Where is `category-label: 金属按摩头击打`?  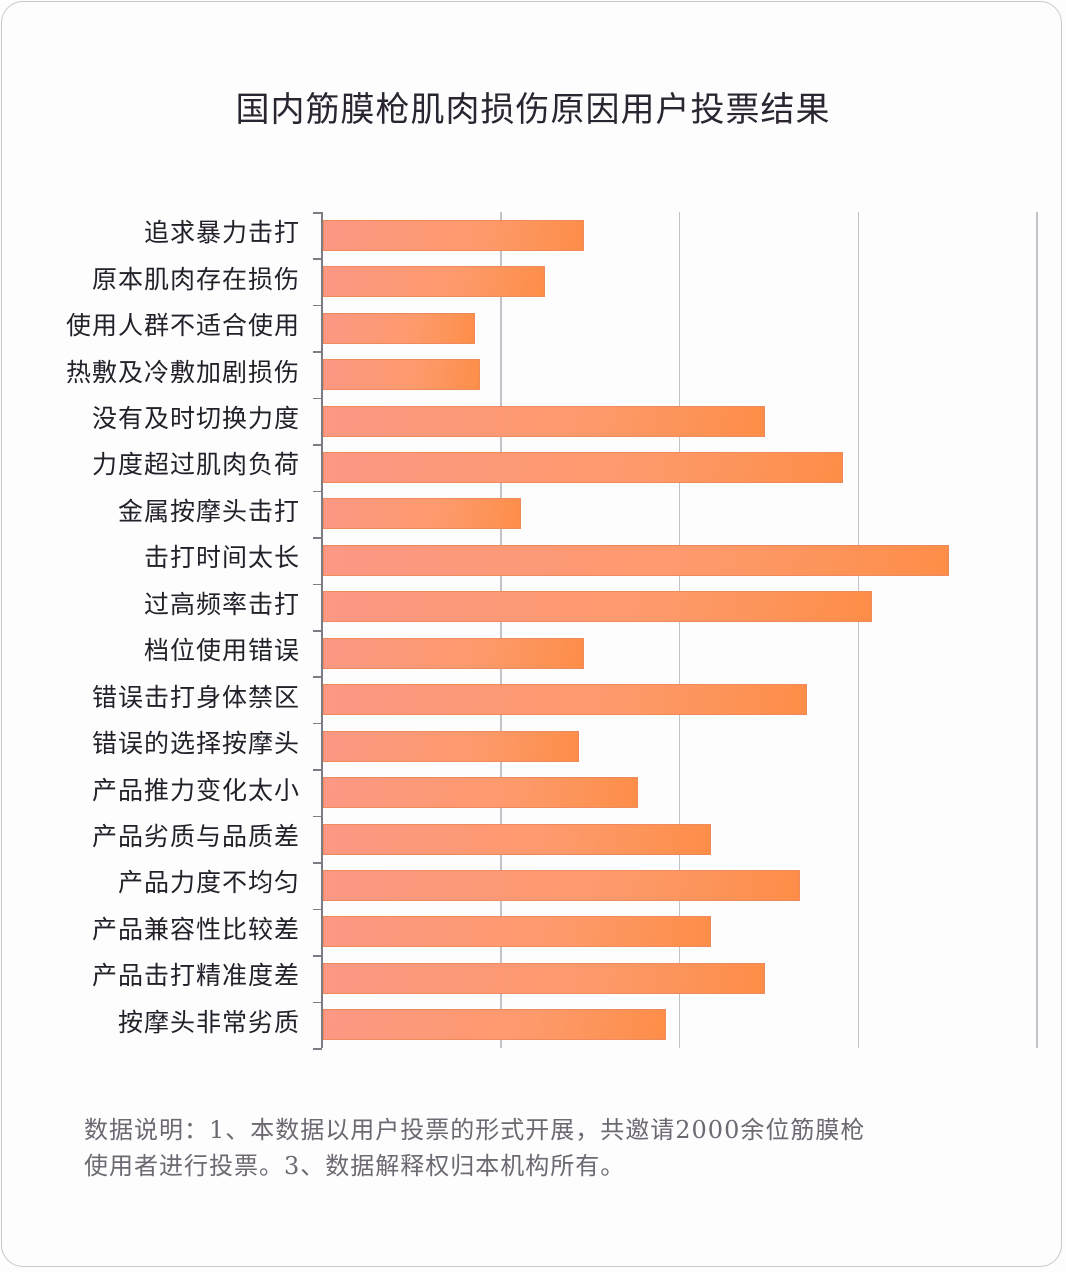
category-label: 金属按摩头击打 is located at coordinates (208, 511).